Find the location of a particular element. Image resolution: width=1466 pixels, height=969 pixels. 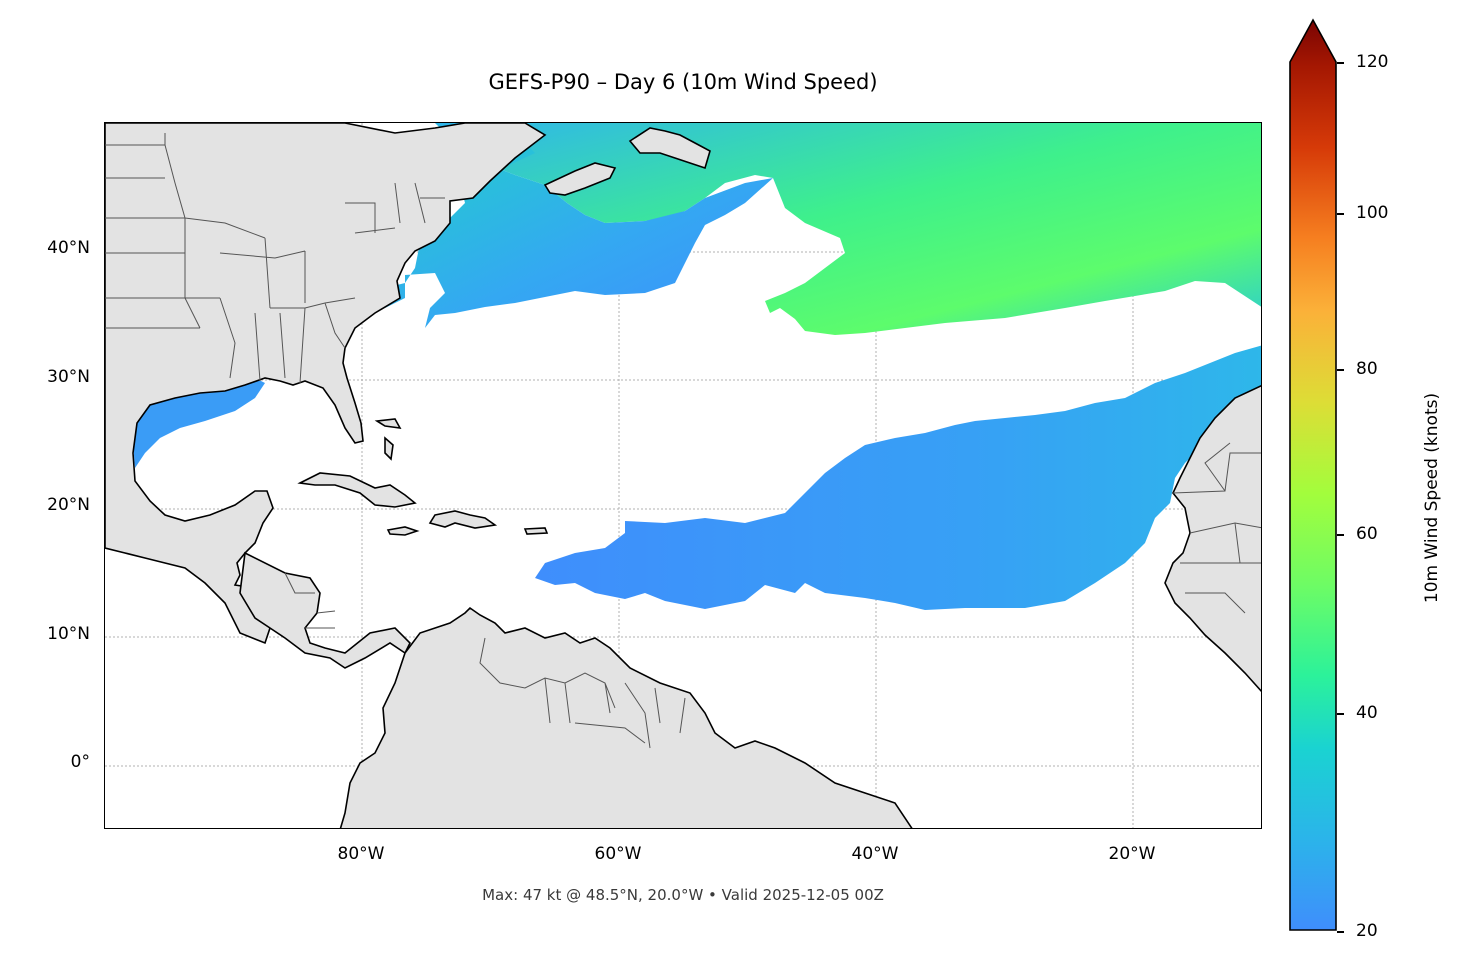

colorbar-tick-40: 40 is located at coordinates (1367, 713).